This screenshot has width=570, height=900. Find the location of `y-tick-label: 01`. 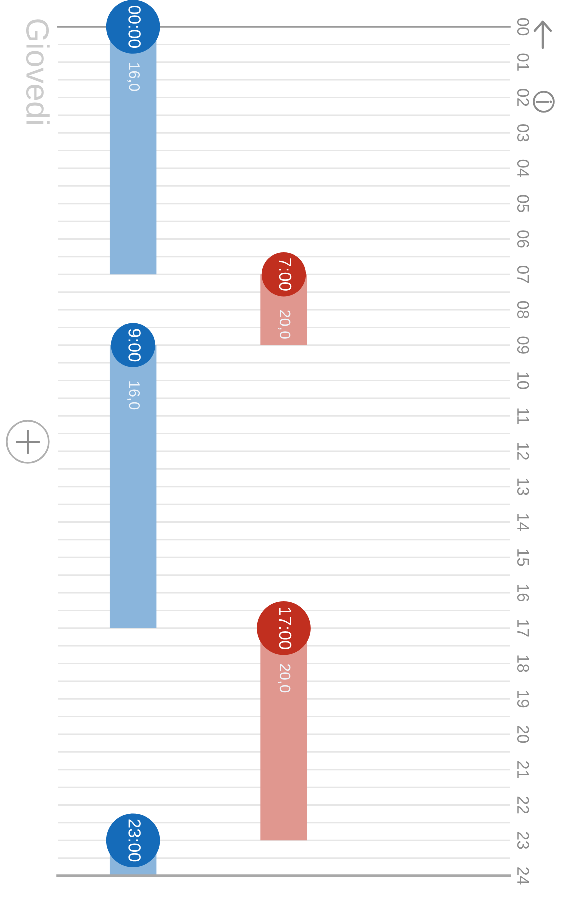

y-tick-label: 01 is located at coordinates (523, 62).